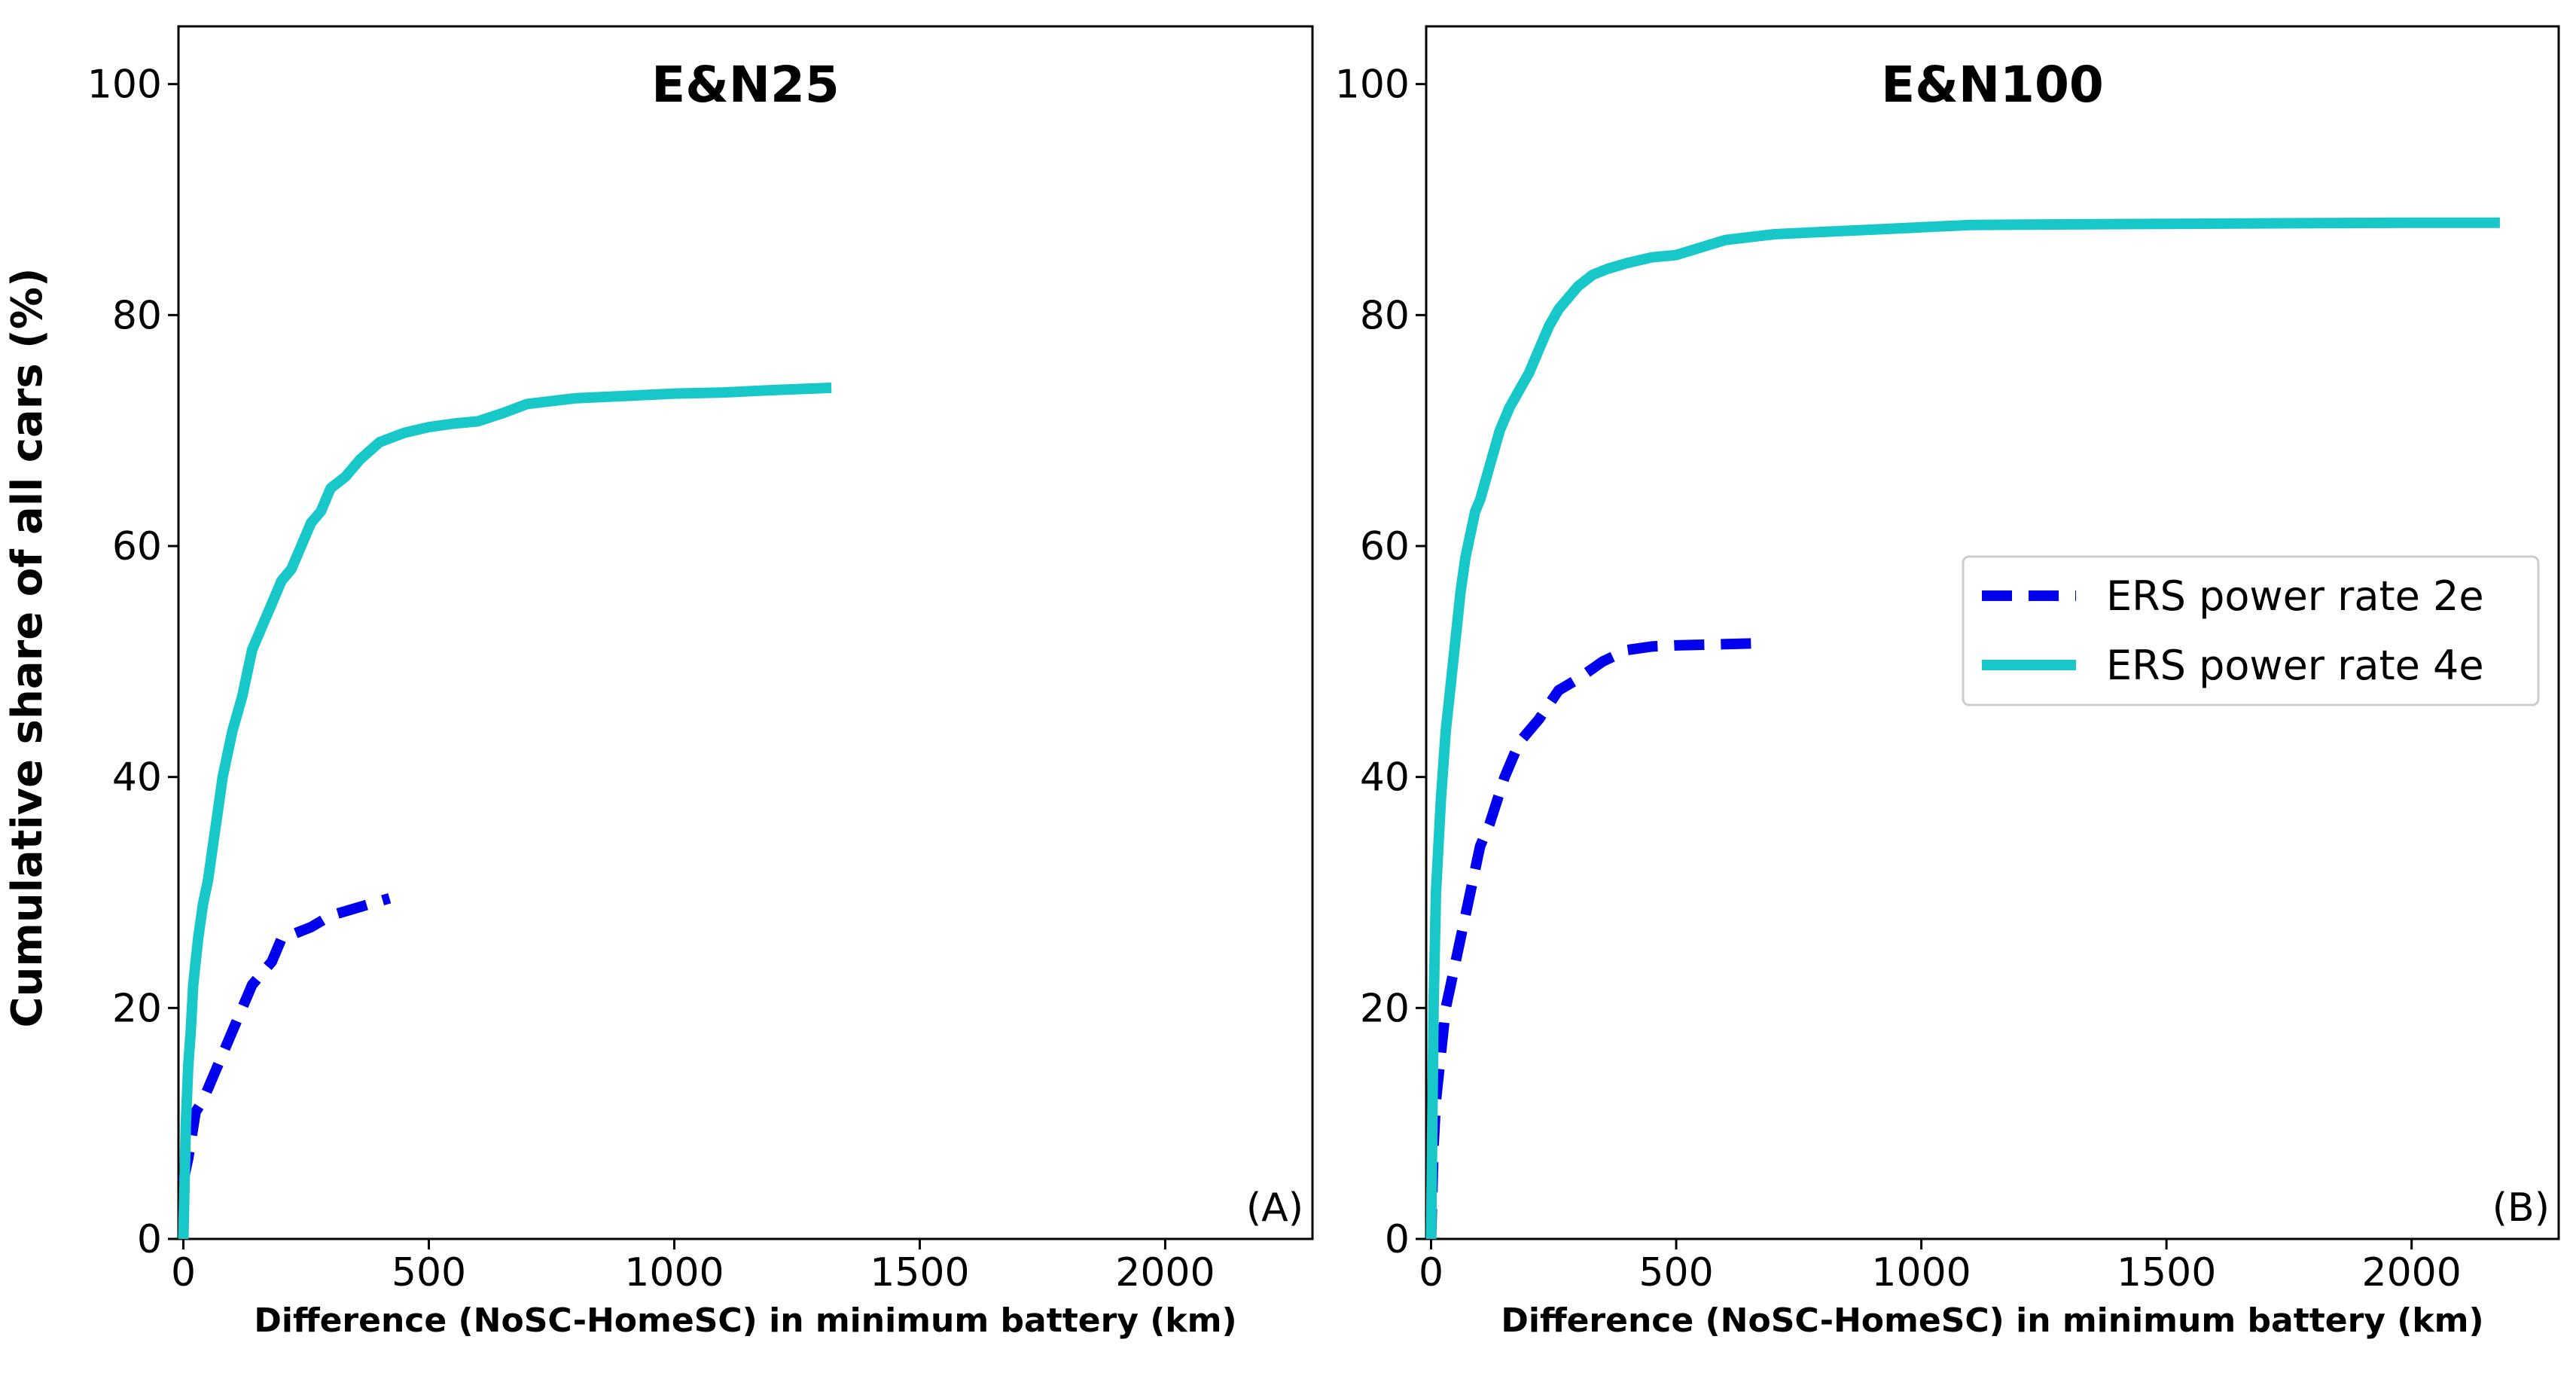  What do you see at coordinates (1274, 1208) in the screenshot?
I see `panel-label: (A)` at bounding box center [1274, 1208].